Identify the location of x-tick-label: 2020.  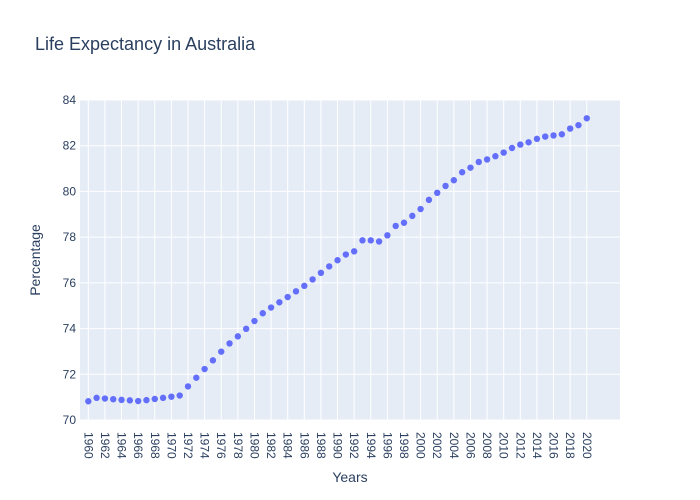
(587, 445).